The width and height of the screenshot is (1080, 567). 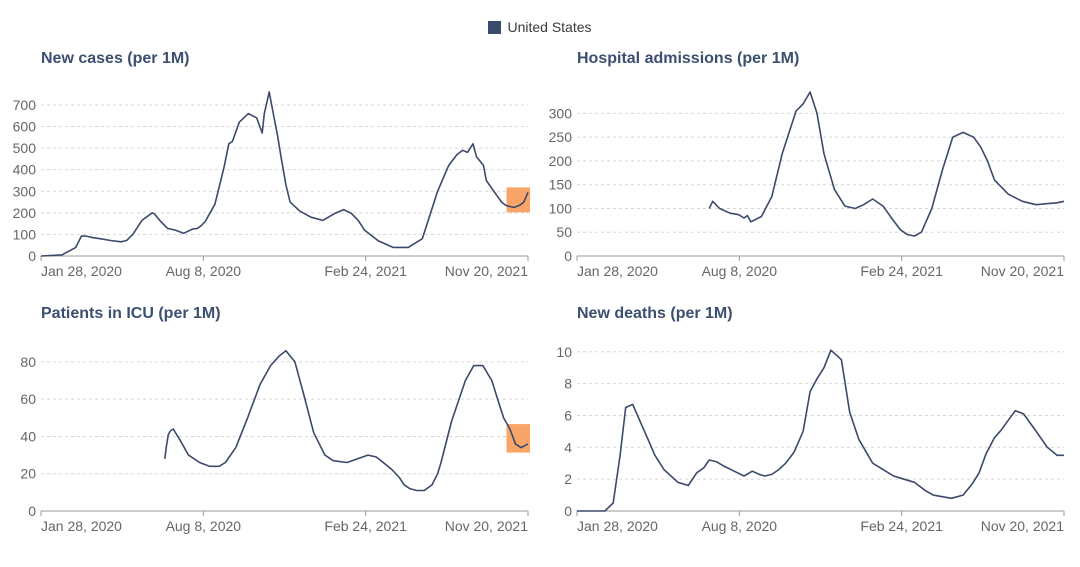 I want to click on legend-swatch, so click(x=495, y=27).